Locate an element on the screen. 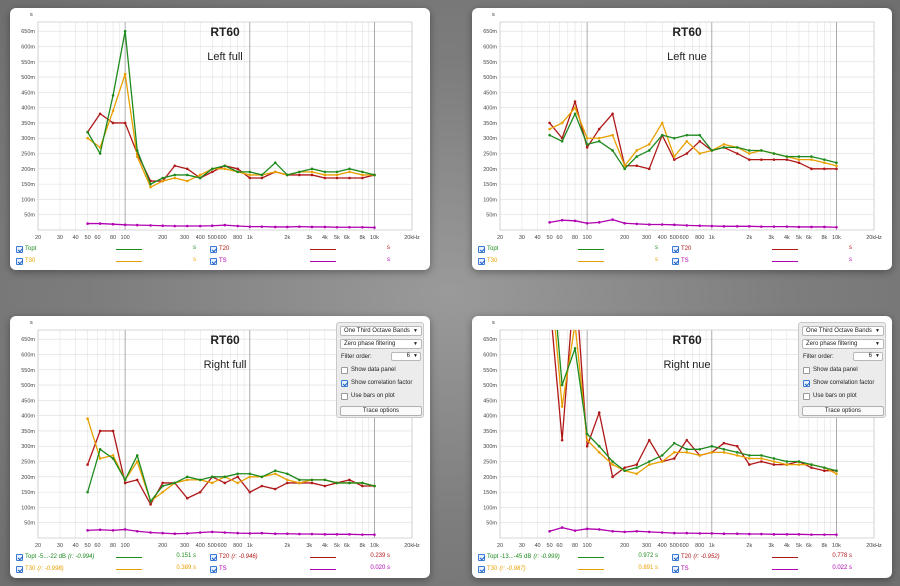 This screenshot has width=900, height=586. legend-item-t30: T30 (r: -0.987) is located at coordinates (502, 569).